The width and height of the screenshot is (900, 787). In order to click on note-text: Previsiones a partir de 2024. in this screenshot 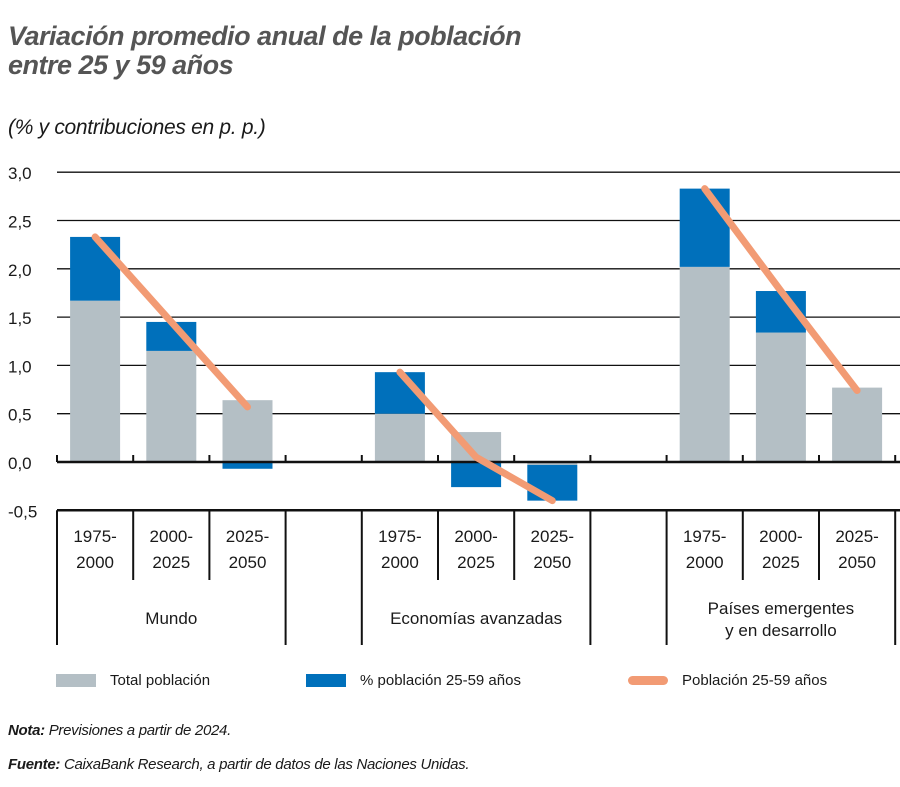, I will do `click(138, 730)`.